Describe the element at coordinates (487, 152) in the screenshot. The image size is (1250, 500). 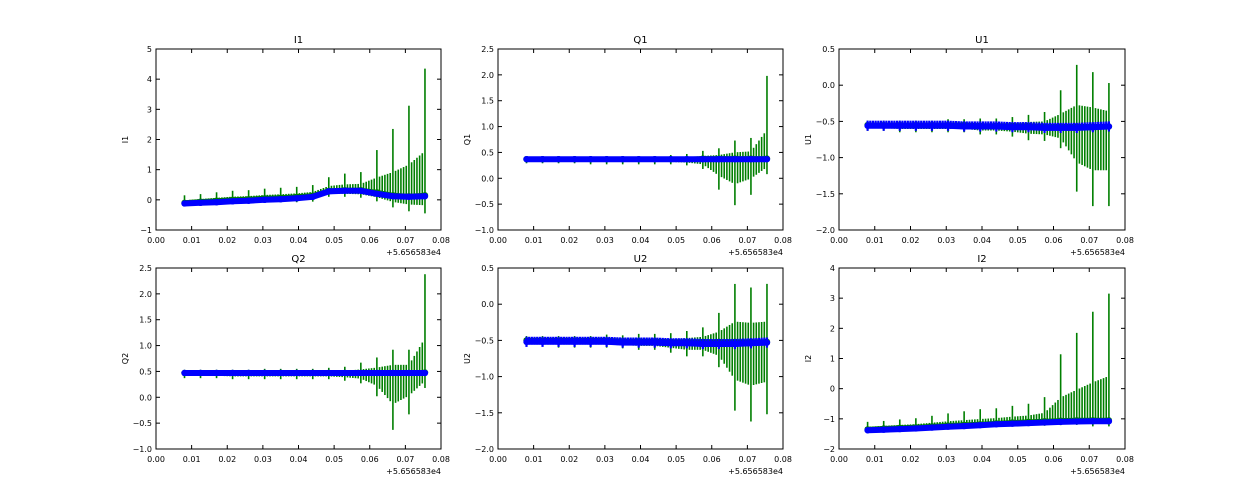
I see `y-tick-label: 0.5` at that location.